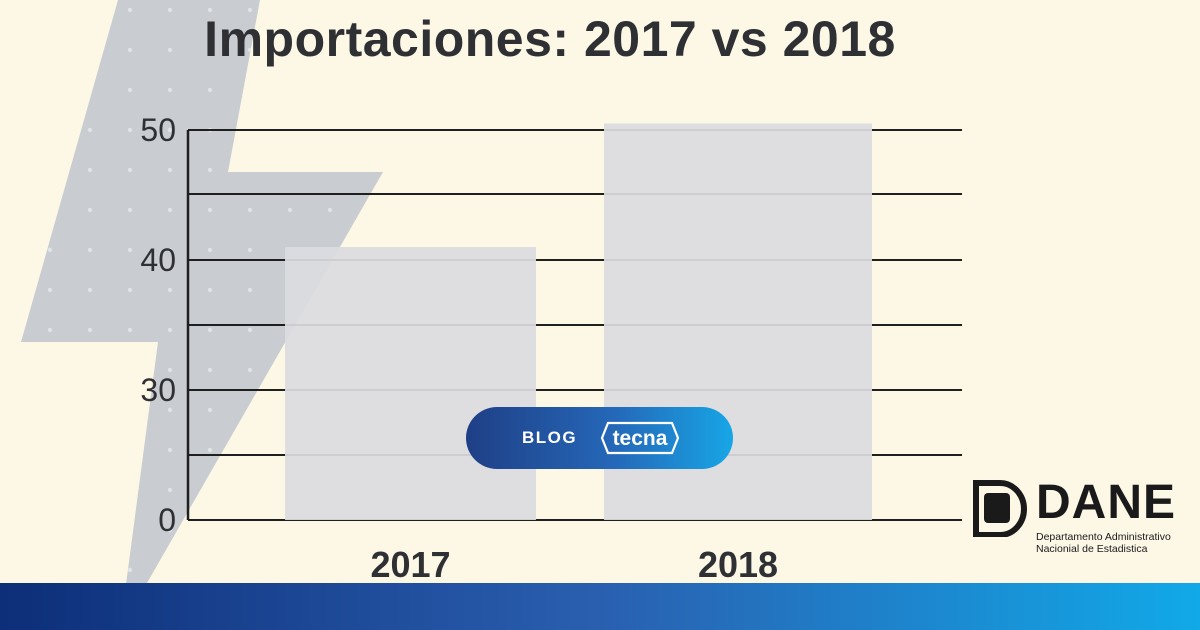 The height and width of the screenshot is (630, 1200). What do you see at coordinates (600, 606) in the screenshot?
I see `bottom-gradient-band` at bounding box center [600, 606].